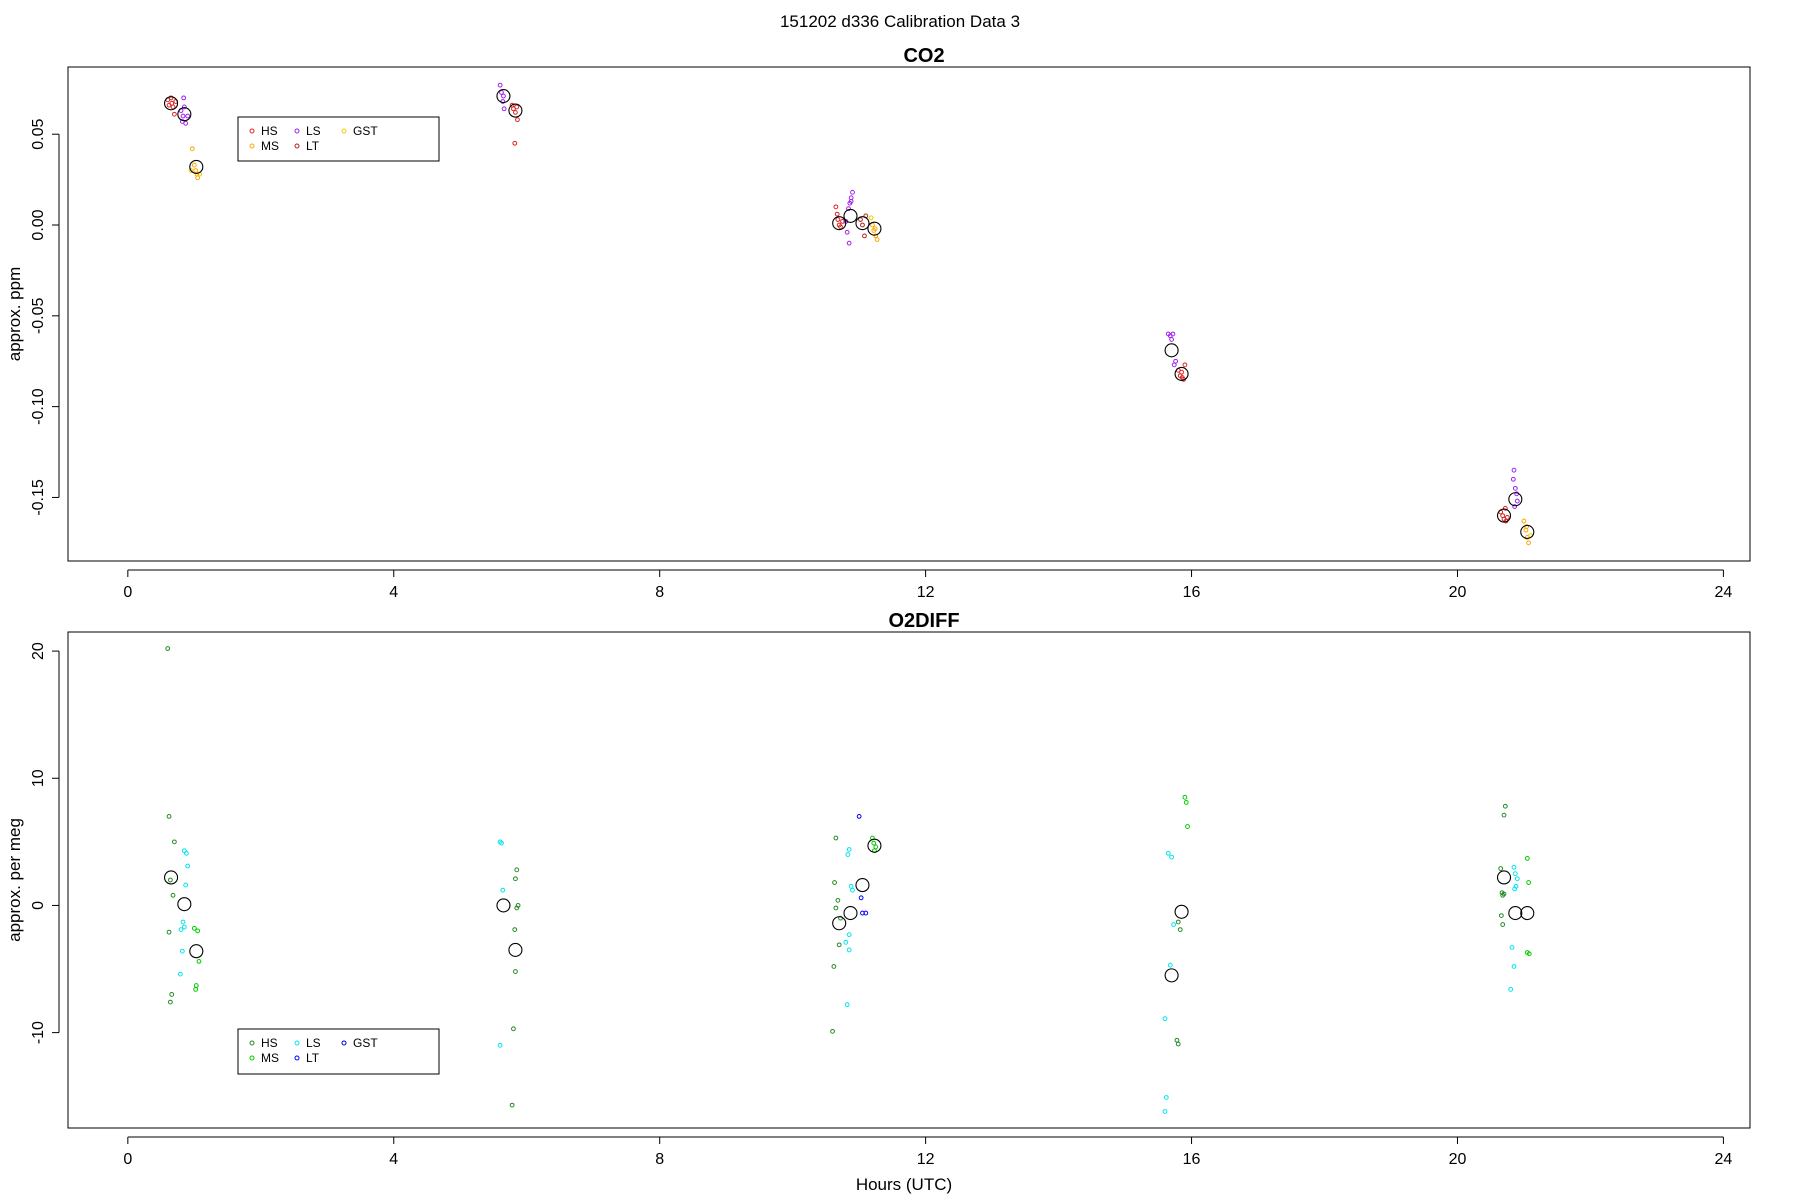  What do you see at coordinates (45, 843) in the screenshot?
I see `o2diff-y-axis: 20 10 0 -10` at bounding box center [45, 843].